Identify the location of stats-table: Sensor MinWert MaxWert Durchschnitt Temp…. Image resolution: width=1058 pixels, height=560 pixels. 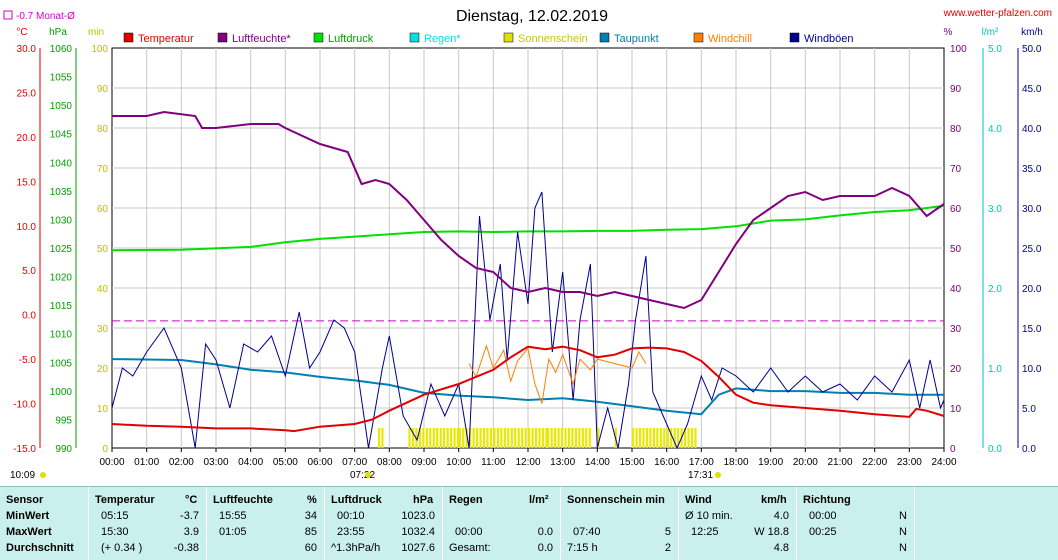
(529, 523).